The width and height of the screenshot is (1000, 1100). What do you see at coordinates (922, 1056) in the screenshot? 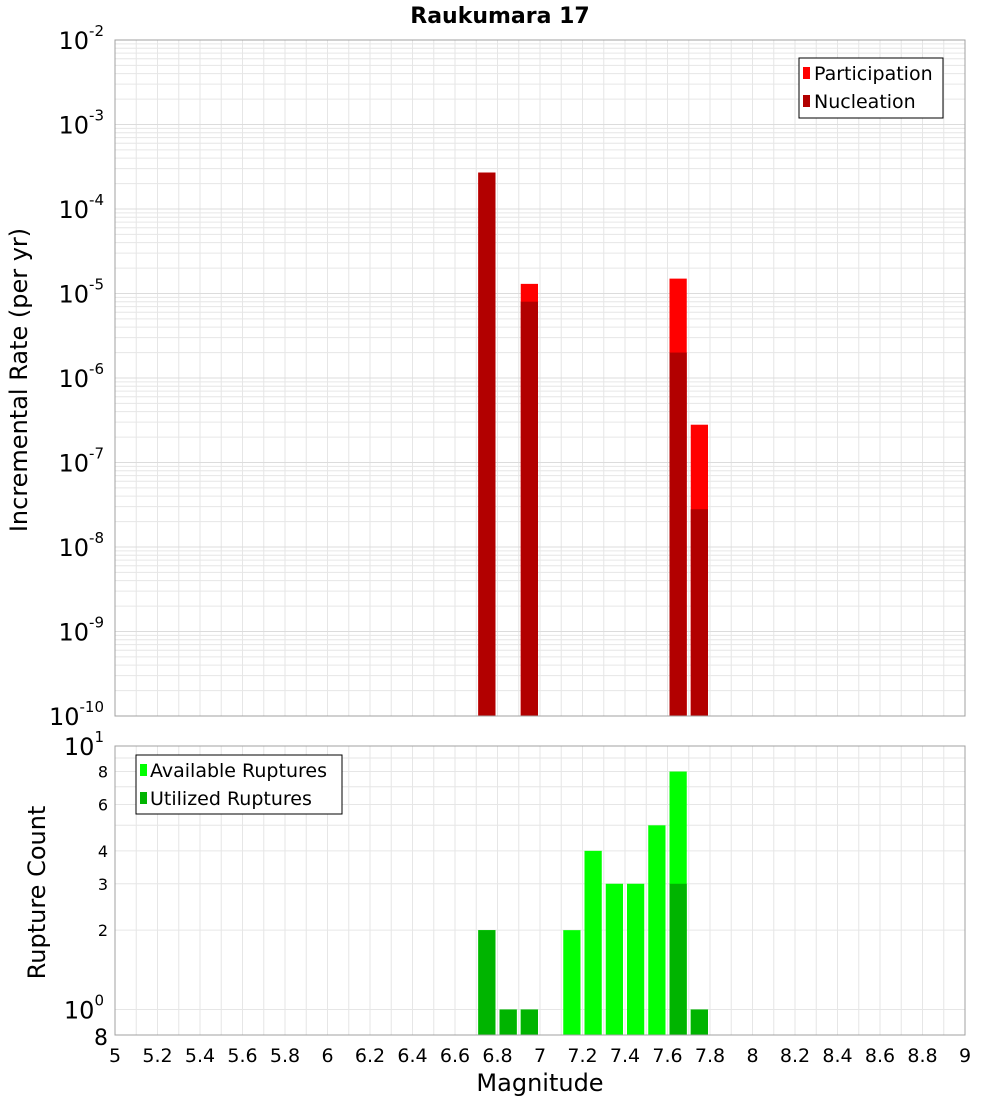
I see `x-tick-label: 8.8` at bounding box center [922, 1056].